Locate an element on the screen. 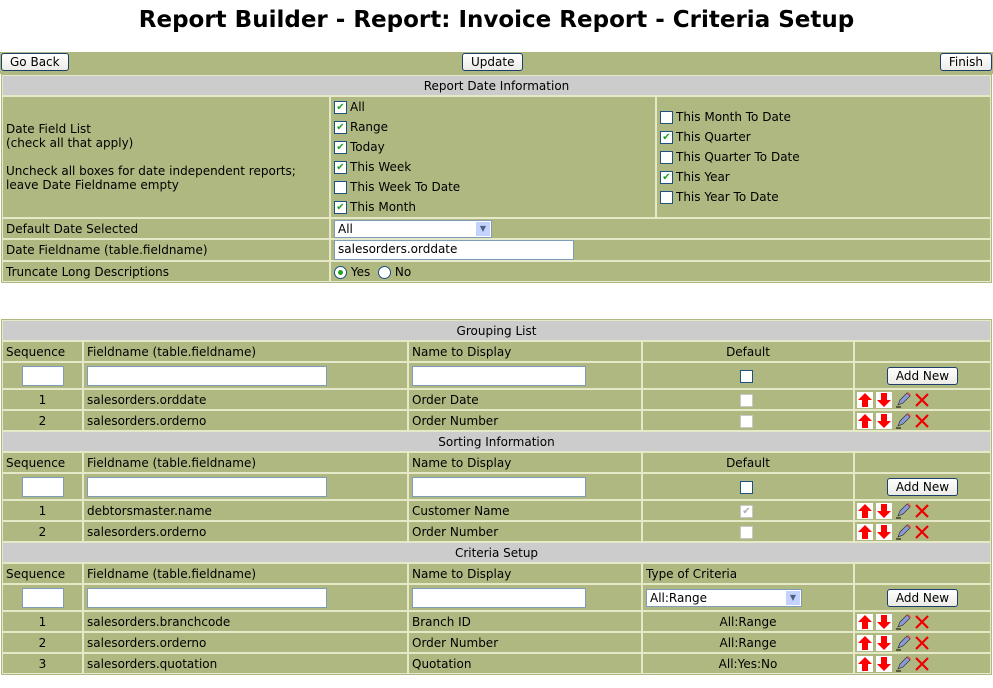 This screenshot has height=688, width=993. toolbar: Go Back Update Finish is located at coordinates (496, 63).